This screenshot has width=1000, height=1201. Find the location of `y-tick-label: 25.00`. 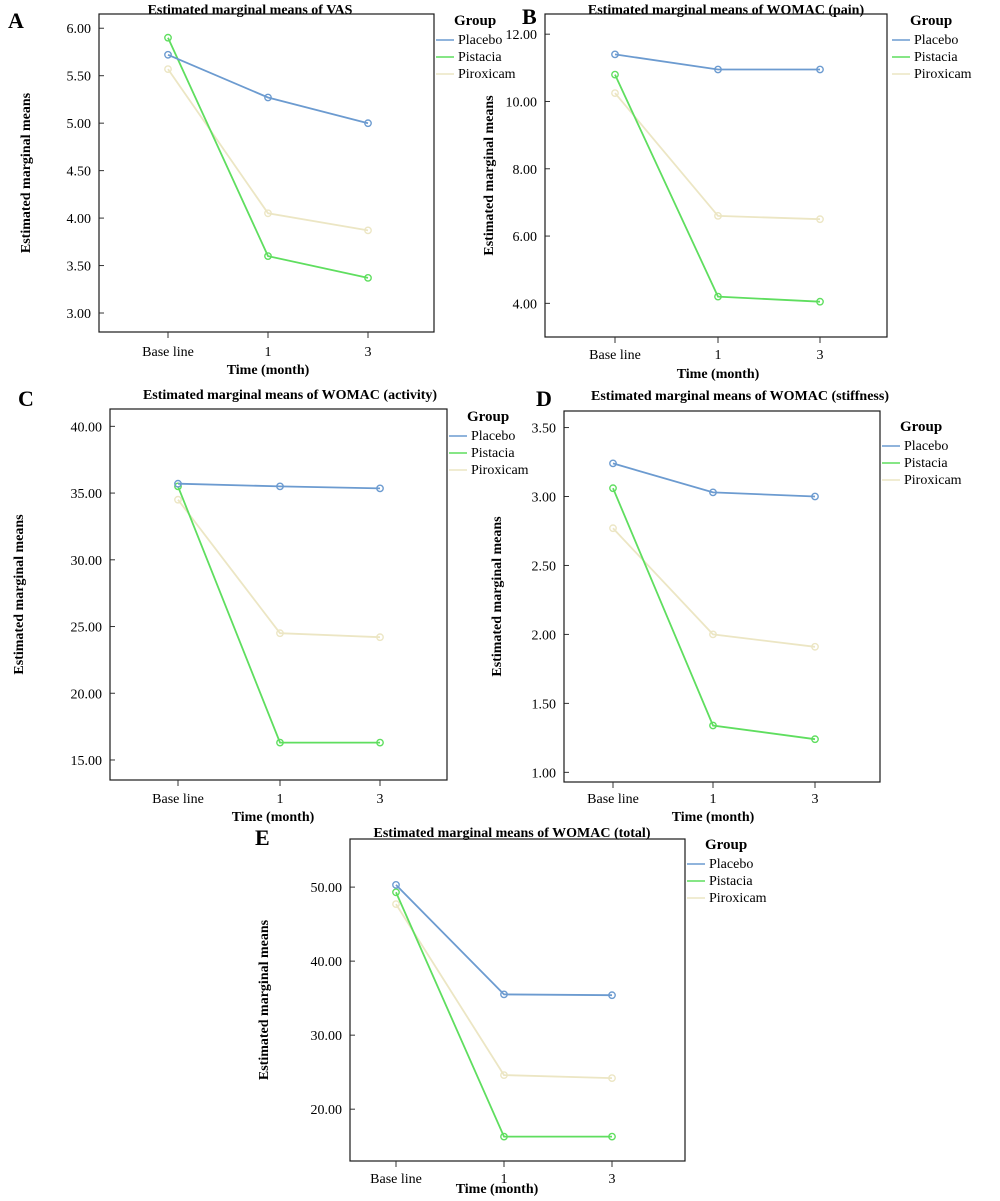

y-tick-label: 25.00 is located at coordinates (87, 628).